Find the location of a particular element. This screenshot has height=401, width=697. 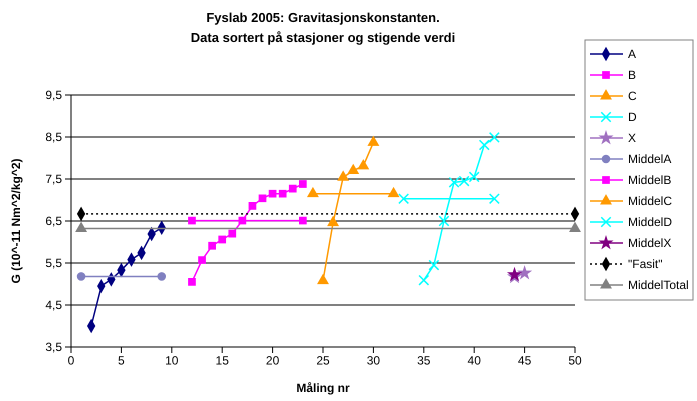

y-tick-label: 4,5 is located at coordinates (53, 305).